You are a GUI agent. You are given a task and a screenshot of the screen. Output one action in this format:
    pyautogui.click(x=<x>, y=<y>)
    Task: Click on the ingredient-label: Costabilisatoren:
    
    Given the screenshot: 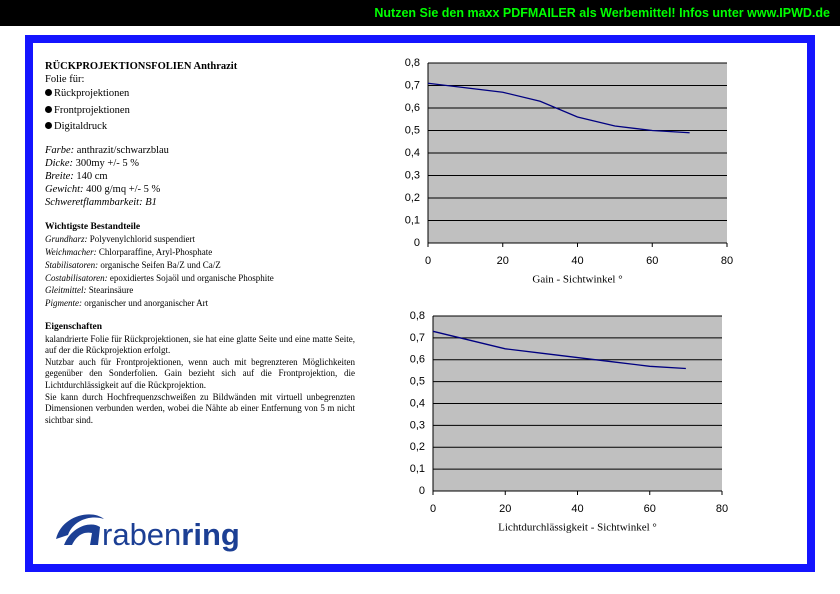 What is the action you would take?
    pyautogui.click(x=76, y=277)
    